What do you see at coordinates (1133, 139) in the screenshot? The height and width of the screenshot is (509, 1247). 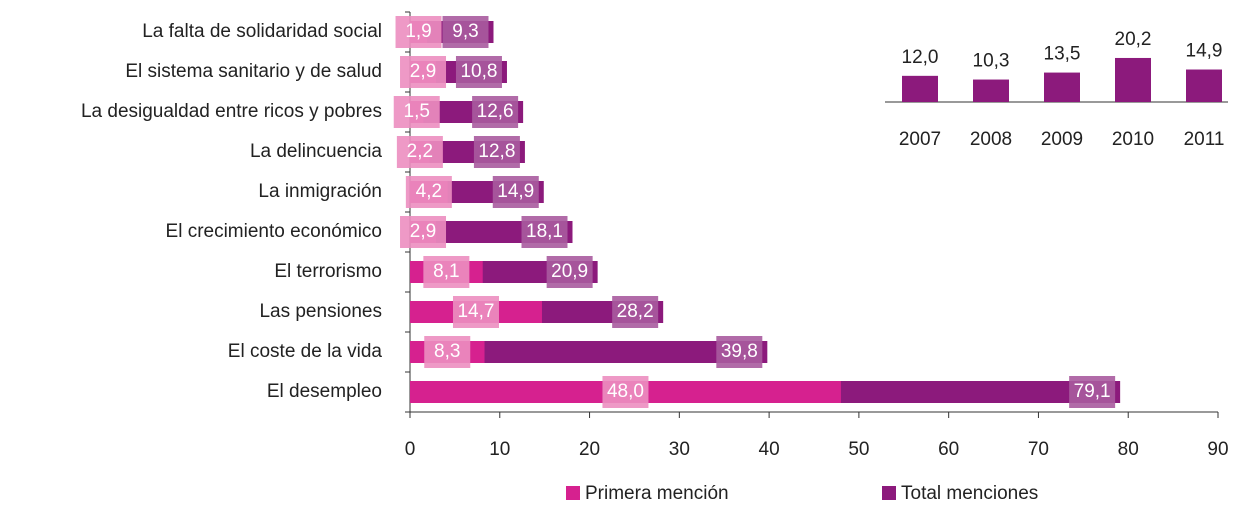 I see `x-tick-label: 2010` at bounding box center [1133, 139].